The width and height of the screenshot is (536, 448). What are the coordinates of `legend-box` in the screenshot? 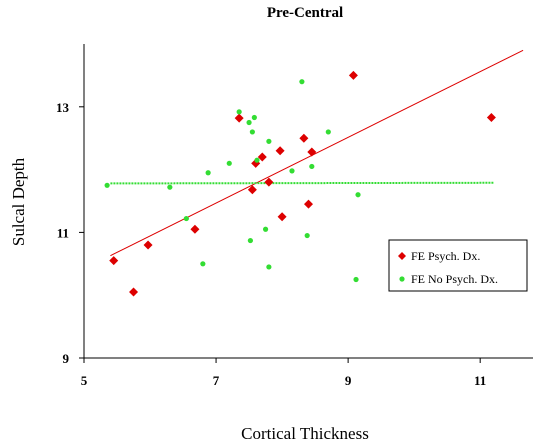 It's located at (458, 265).